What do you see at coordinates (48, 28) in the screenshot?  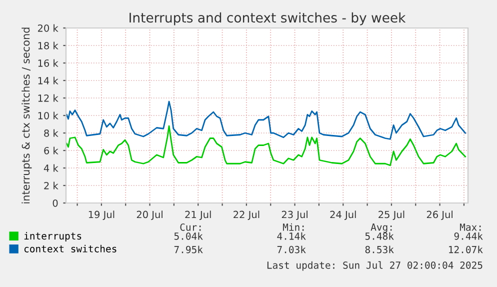 I see `y-tick-label: 20 k` at bounding box center [48, 28].